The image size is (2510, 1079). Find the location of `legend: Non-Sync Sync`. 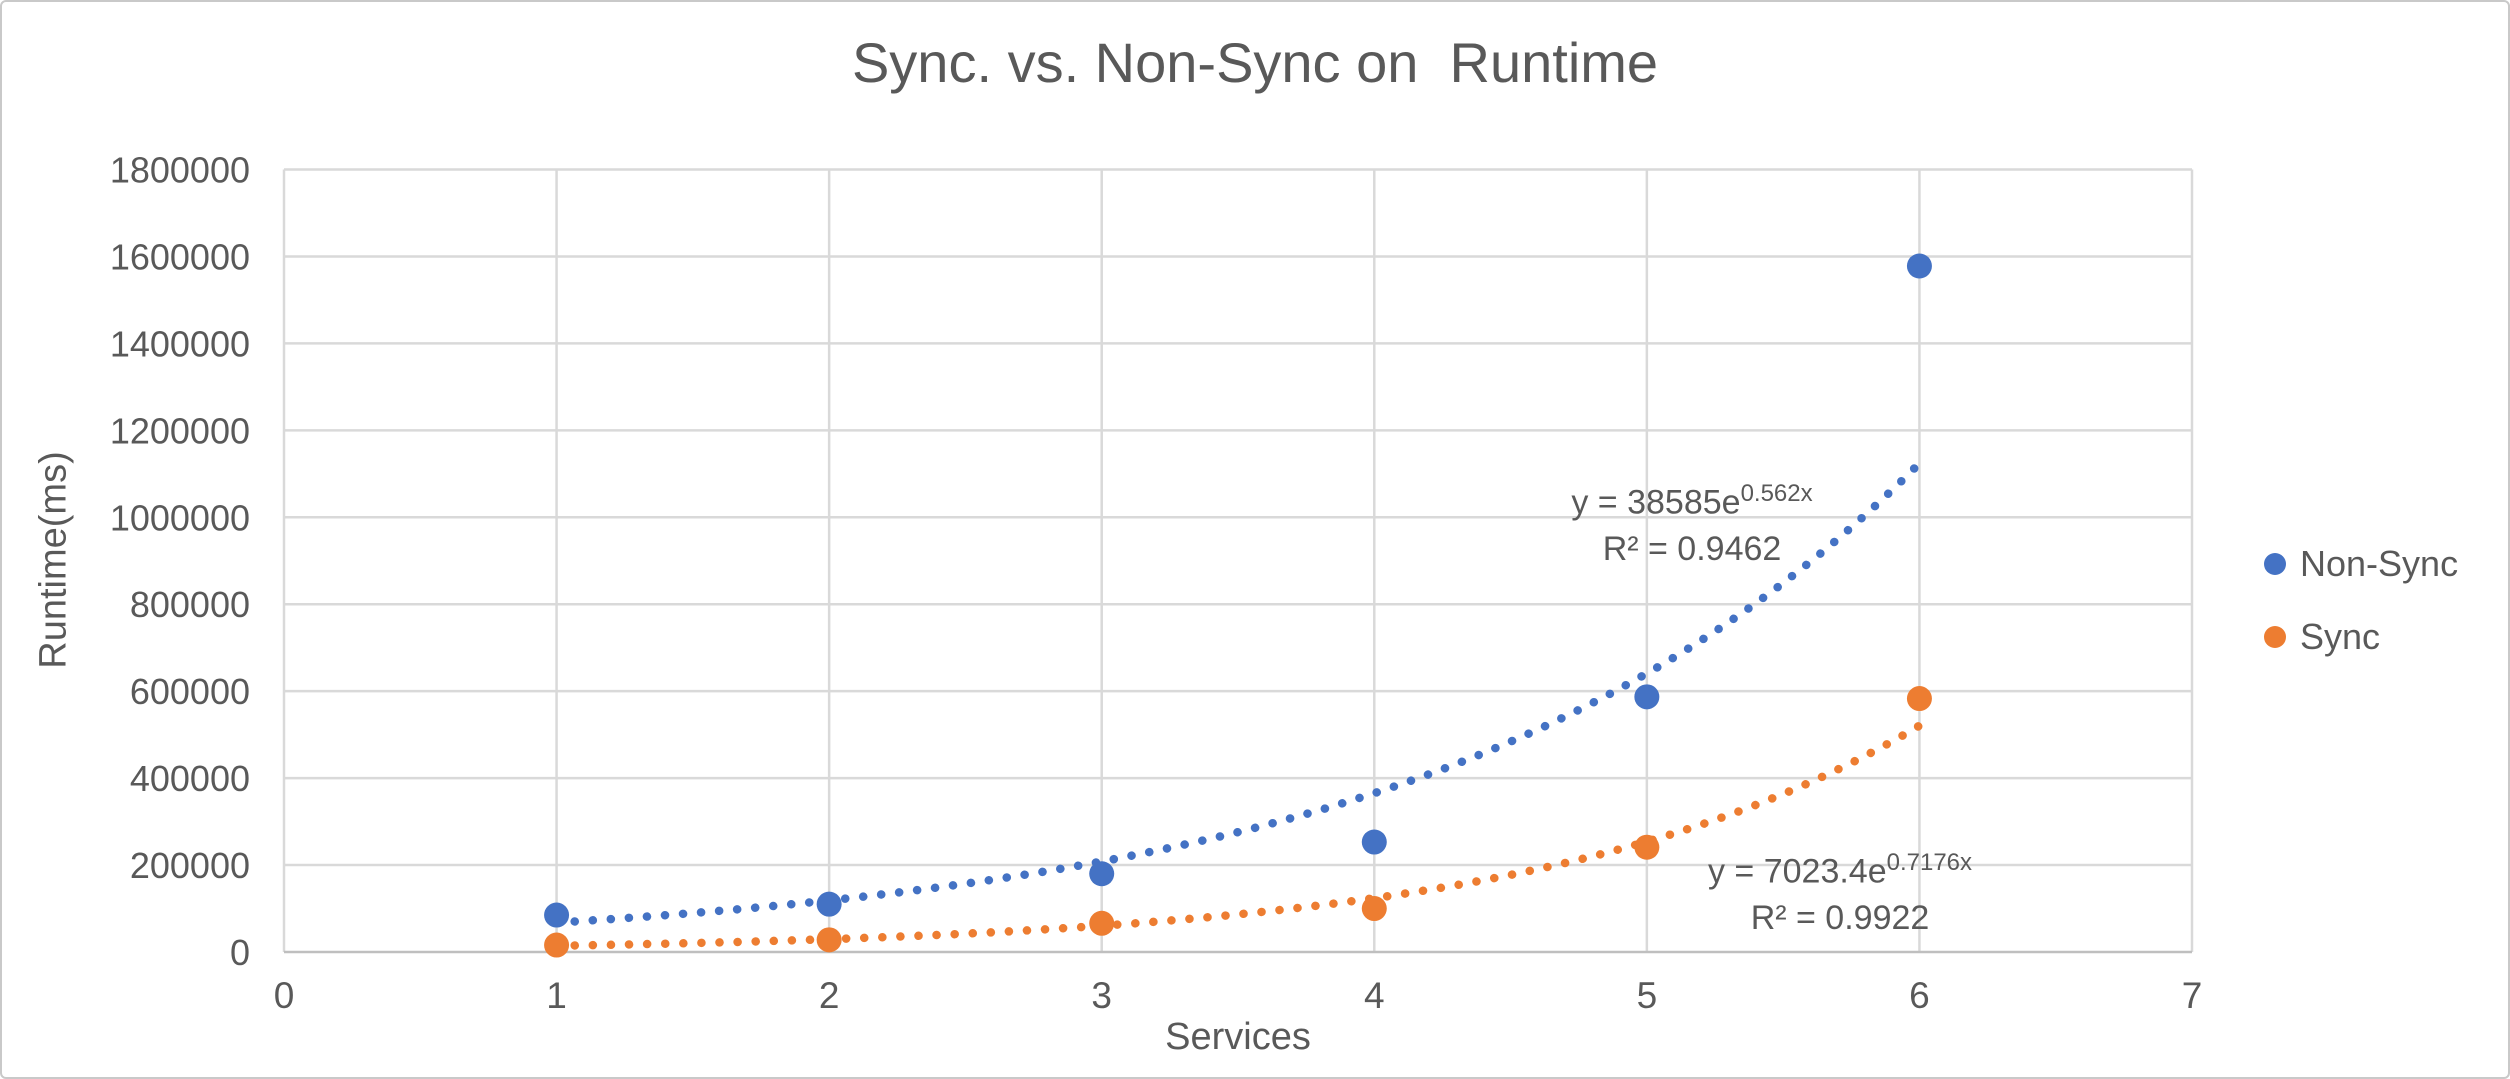

legend: Non-Sync Sync is located at coordinates (2361, 600).